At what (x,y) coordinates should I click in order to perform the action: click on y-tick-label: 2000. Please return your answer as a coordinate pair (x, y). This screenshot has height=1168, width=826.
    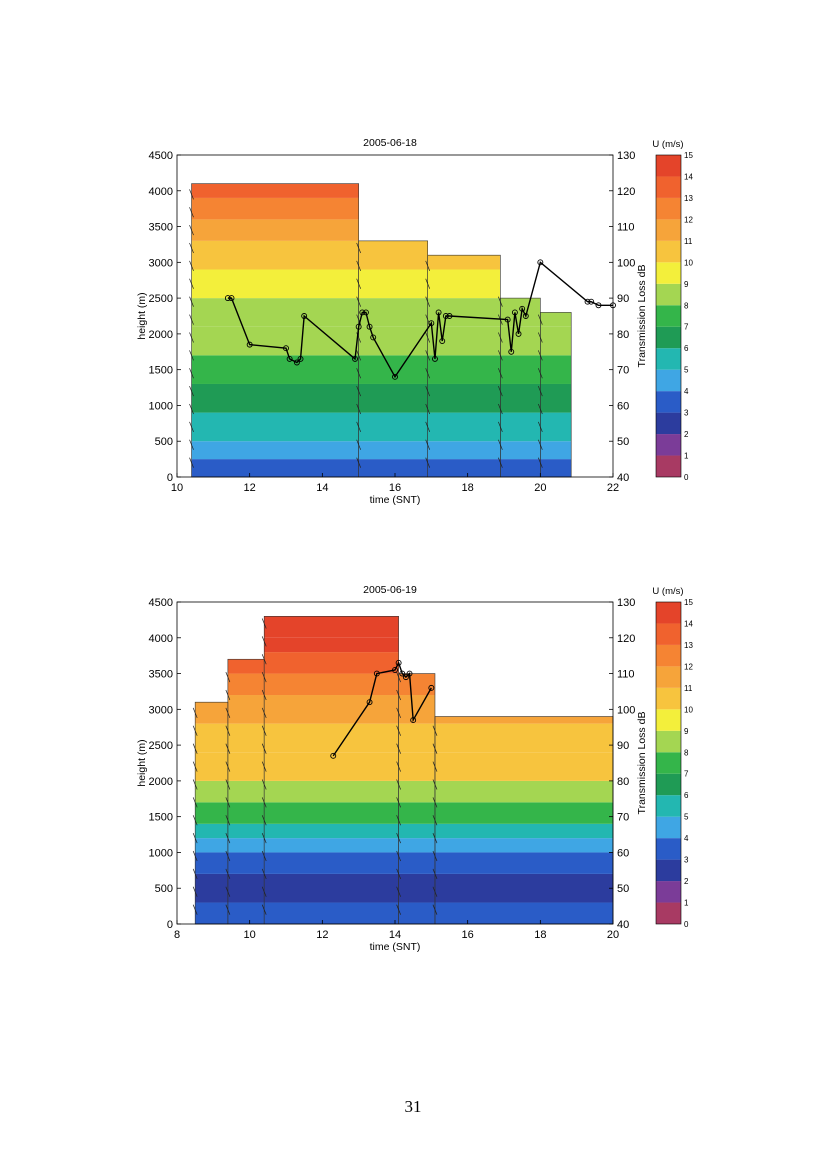
    Looking at the image, I should click on (161, 782).